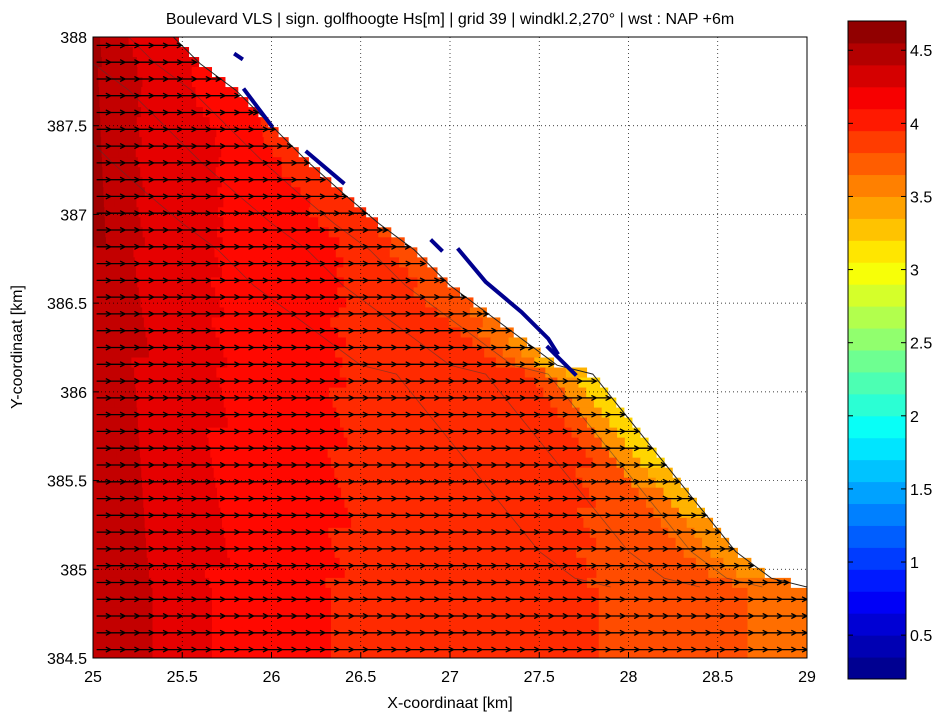  I want to click on colorbar-tick-label: 2.5, so click(921, 344).